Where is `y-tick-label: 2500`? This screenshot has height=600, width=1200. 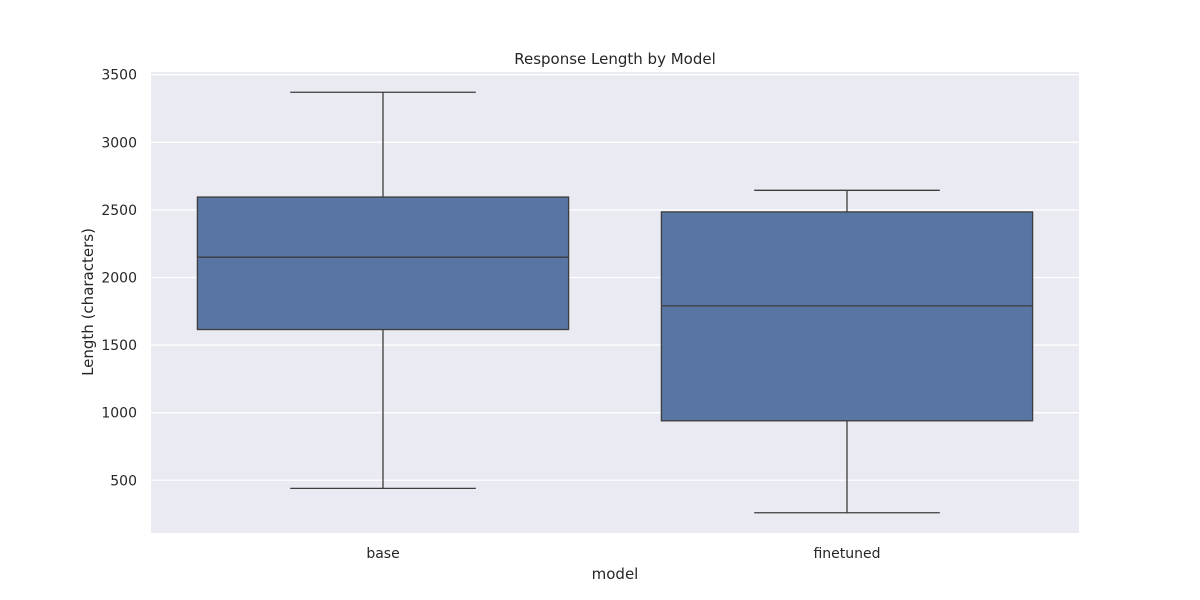
y-tick-label: 2500 is located at coordinates (119, 211).